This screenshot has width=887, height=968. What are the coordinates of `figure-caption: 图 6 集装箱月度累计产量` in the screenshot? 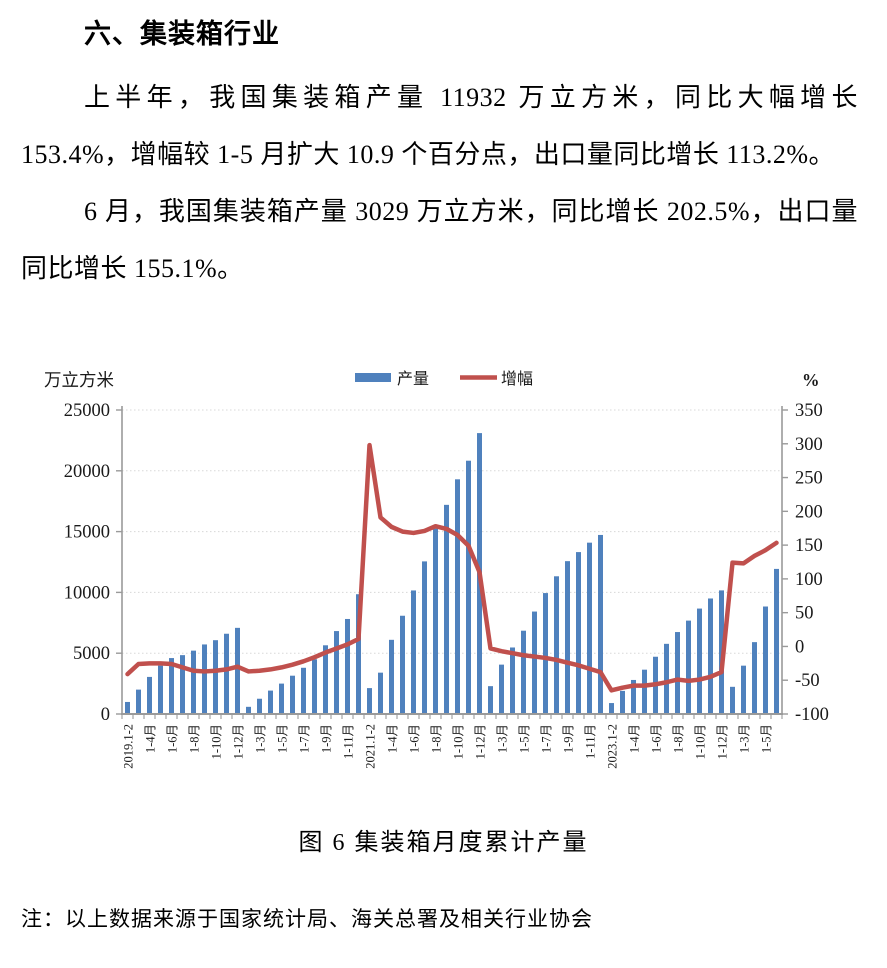 It's located at (443, 843).